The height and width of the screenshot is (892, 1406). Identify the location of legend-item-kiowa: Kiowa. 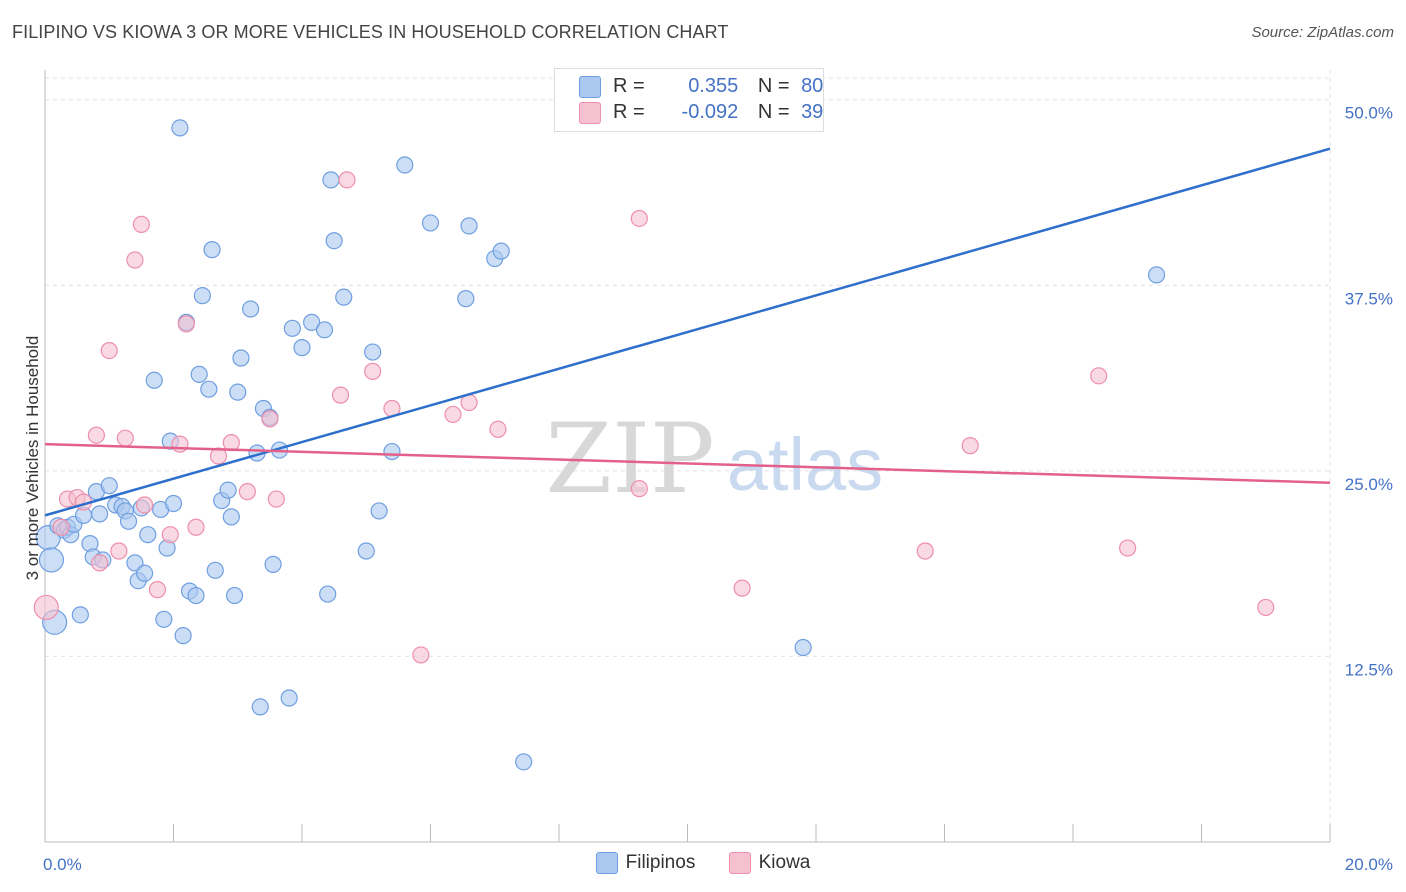
(769, 863).